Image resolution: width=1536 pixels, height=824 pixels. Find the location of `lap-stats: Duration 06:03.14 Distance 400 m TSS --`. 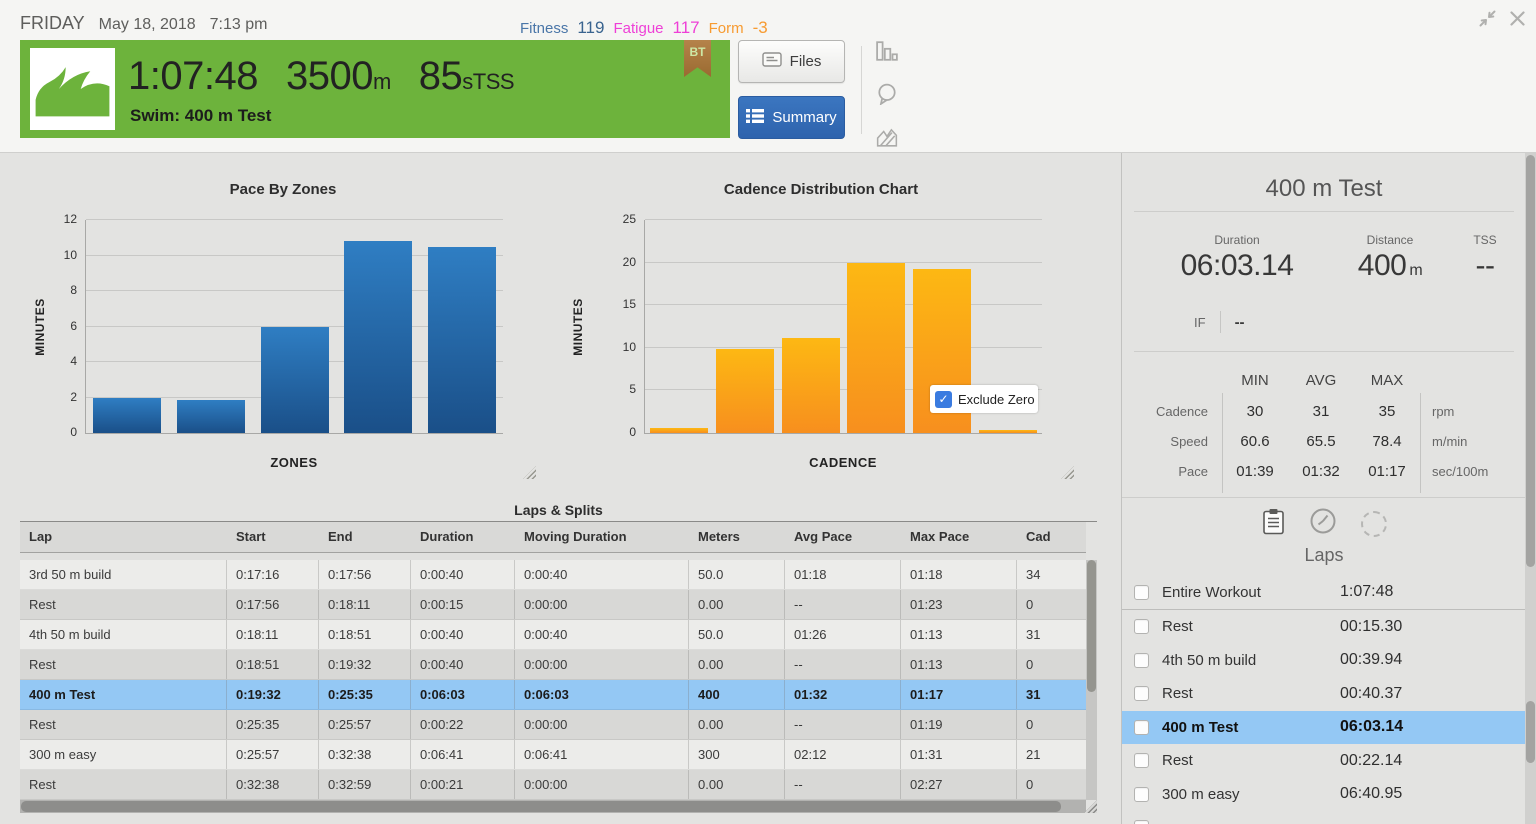

lap-stats: Duration 06:03.14 Distance 400 m TSS -- is located at coordinates (1332, 258).